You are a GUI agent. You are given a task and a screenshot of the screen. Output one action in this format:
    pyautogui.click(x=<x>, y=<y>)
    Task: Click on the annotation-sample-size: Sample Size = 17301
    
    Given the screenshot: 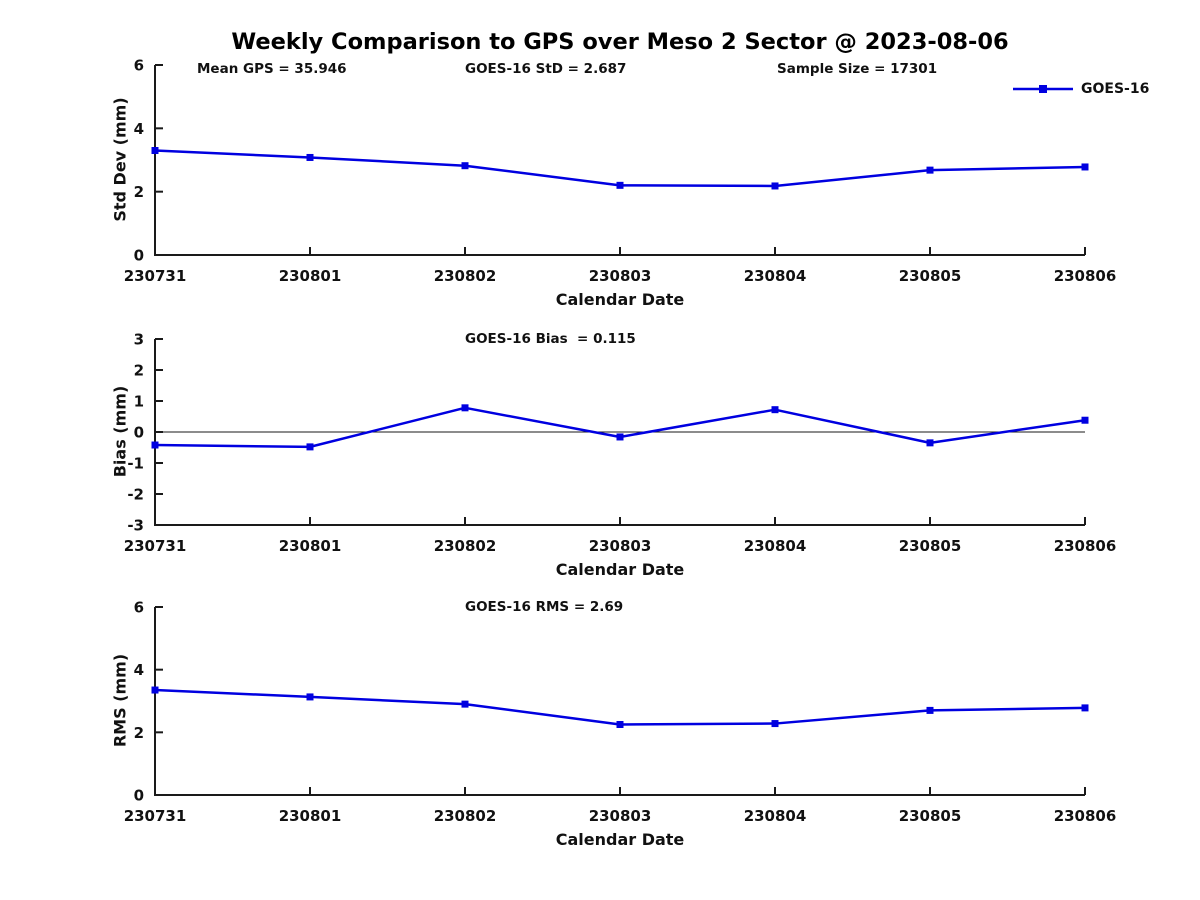 What is the action you would take?
    pyautogui.click(x=857, y=69)
    